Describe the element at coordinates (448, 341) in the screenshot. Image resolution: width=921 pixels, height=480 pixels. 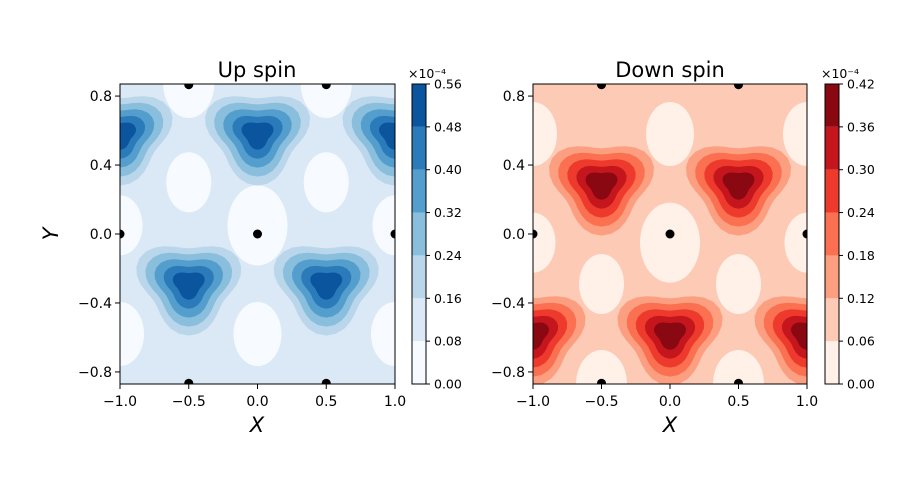
I see `colorbar-tick-label: 0.08` at that location.